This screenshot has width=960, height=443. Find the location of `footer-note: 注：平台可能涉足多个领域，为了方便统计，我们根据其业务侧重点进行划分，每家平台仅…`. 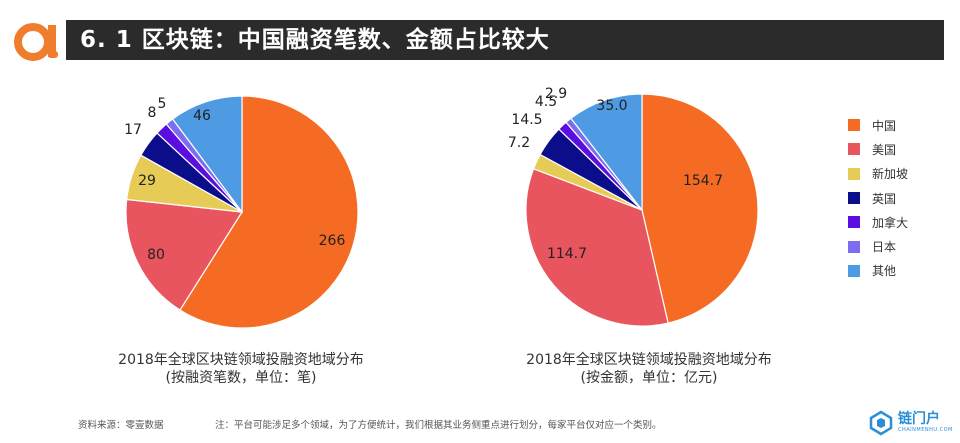

footer-note: 注：平台可能涉足多个领域，为了方便统计，我们根据其业务侧重点进行划分，每家平台仅… is located at coordinates (438, 425).